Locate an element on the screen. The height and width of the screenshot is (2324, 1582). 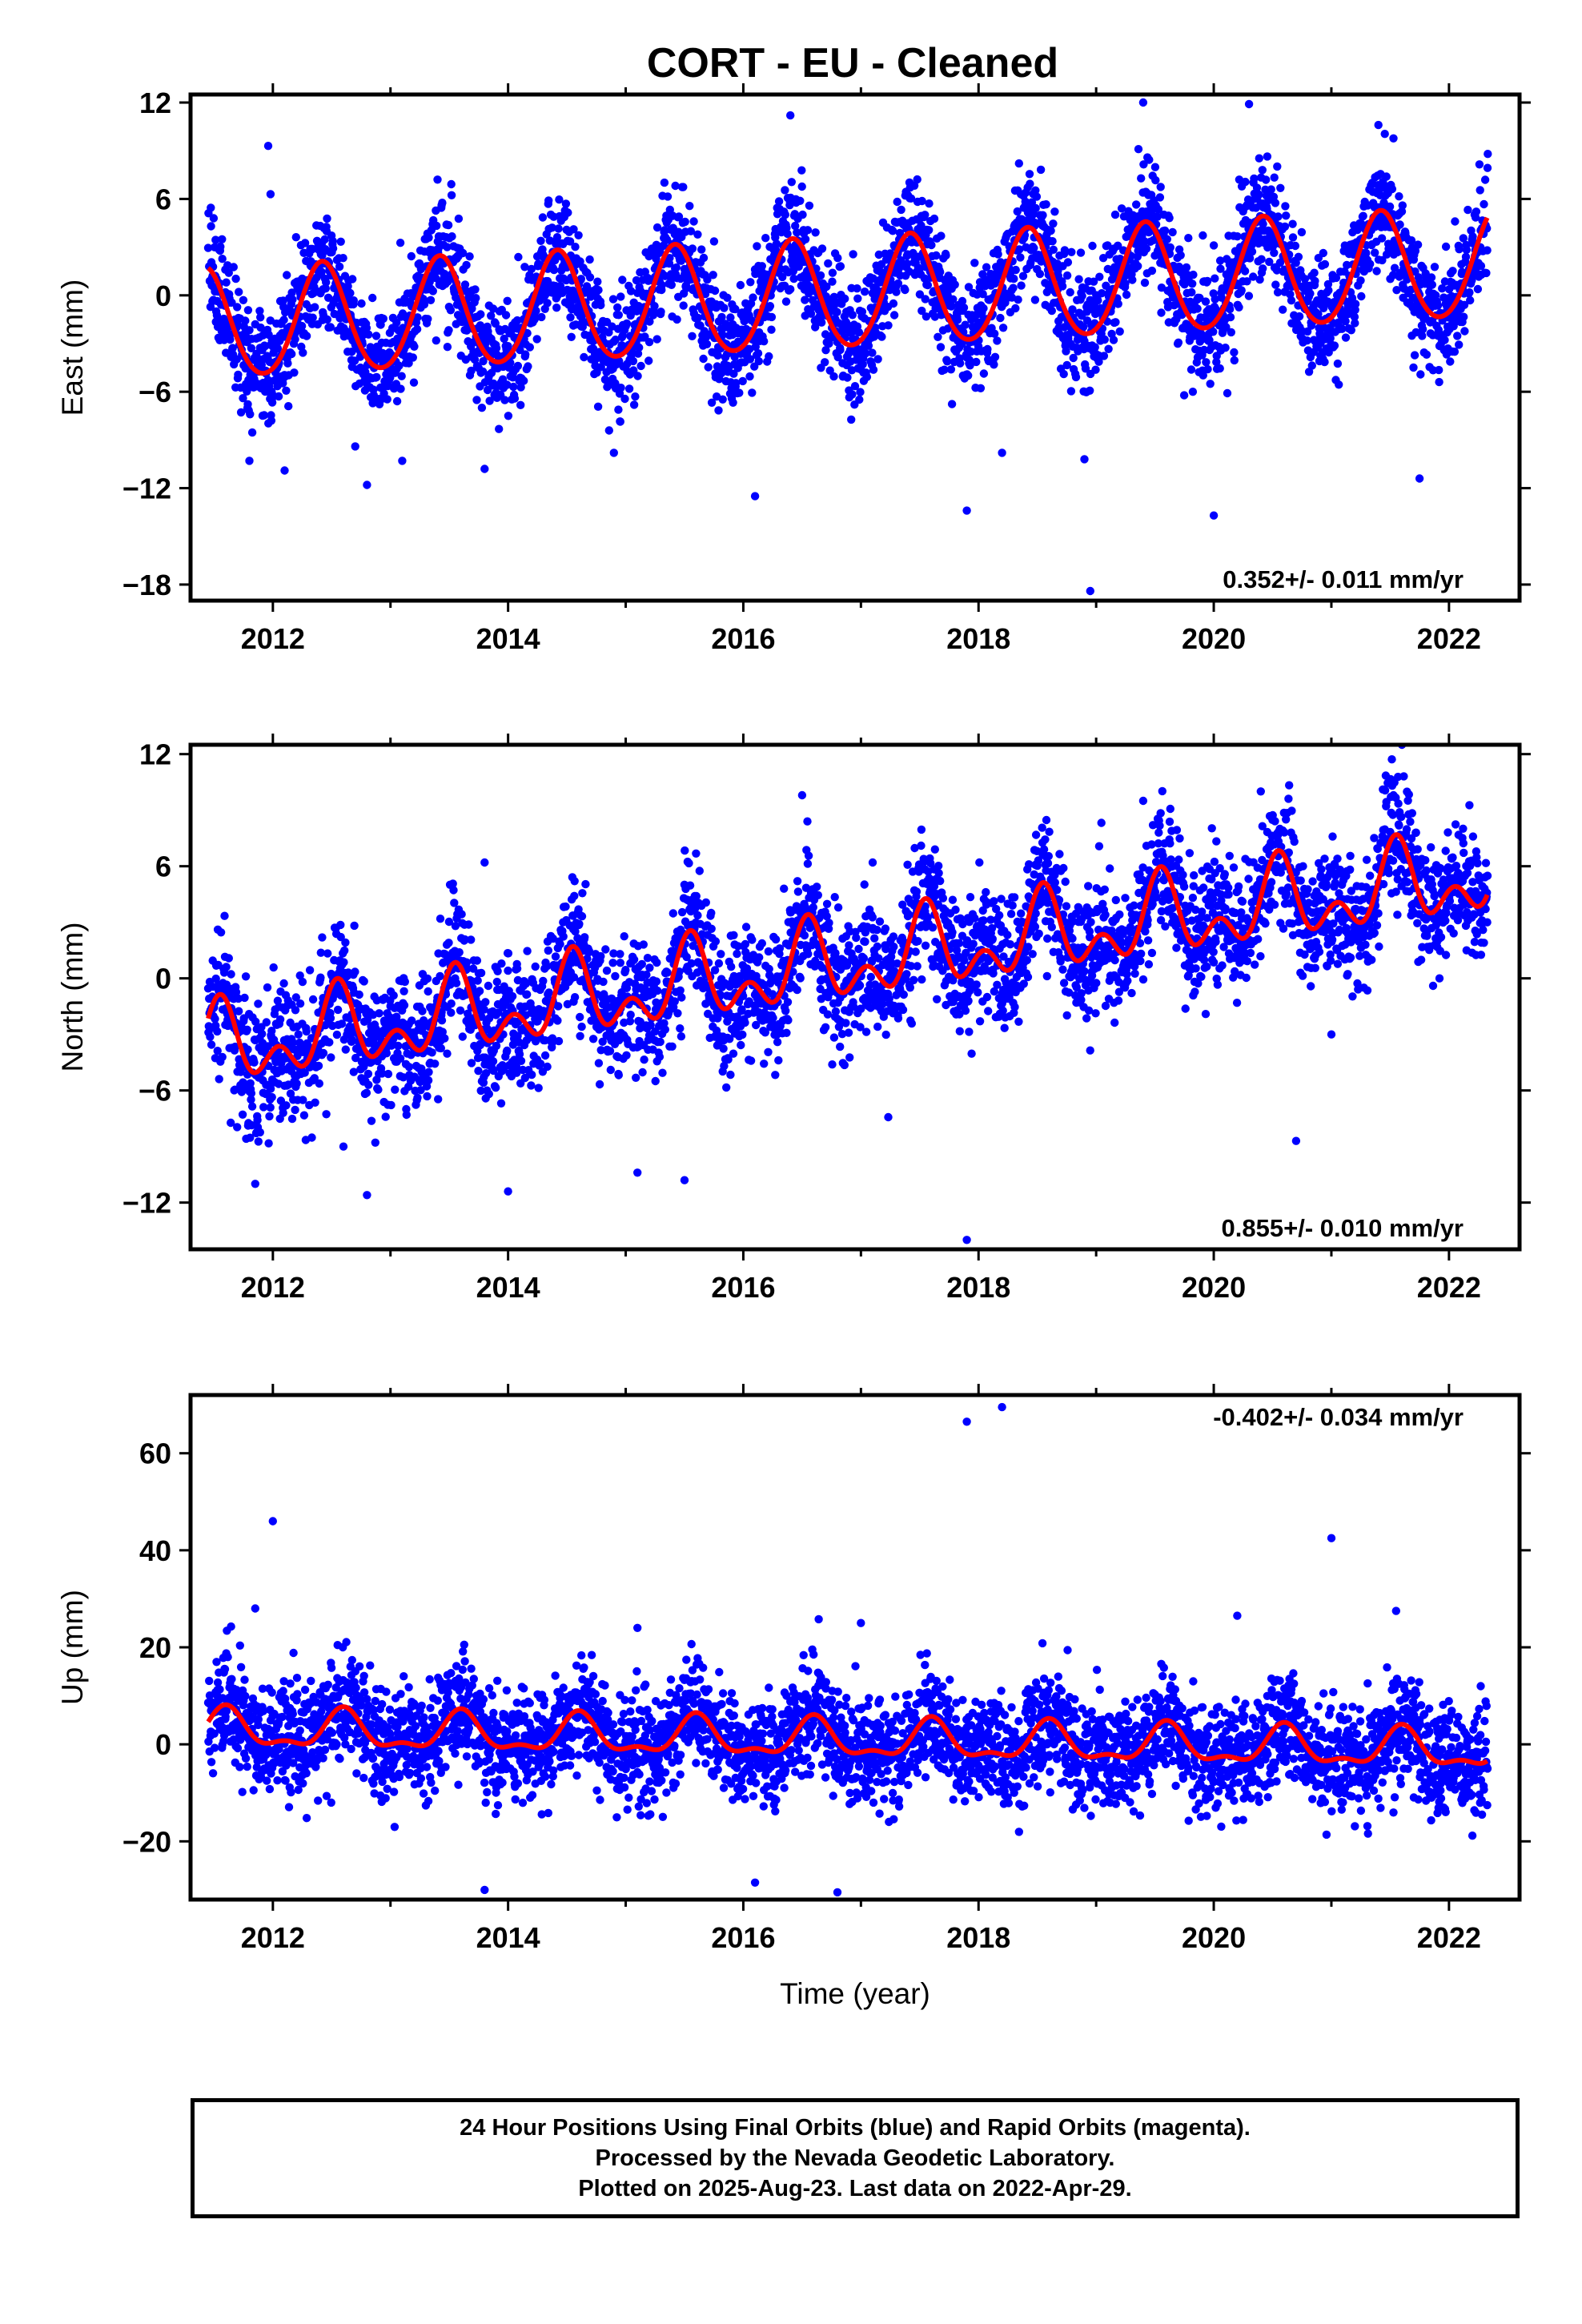
x-tick-label: 2022 is located at coordinates (1449, 638).